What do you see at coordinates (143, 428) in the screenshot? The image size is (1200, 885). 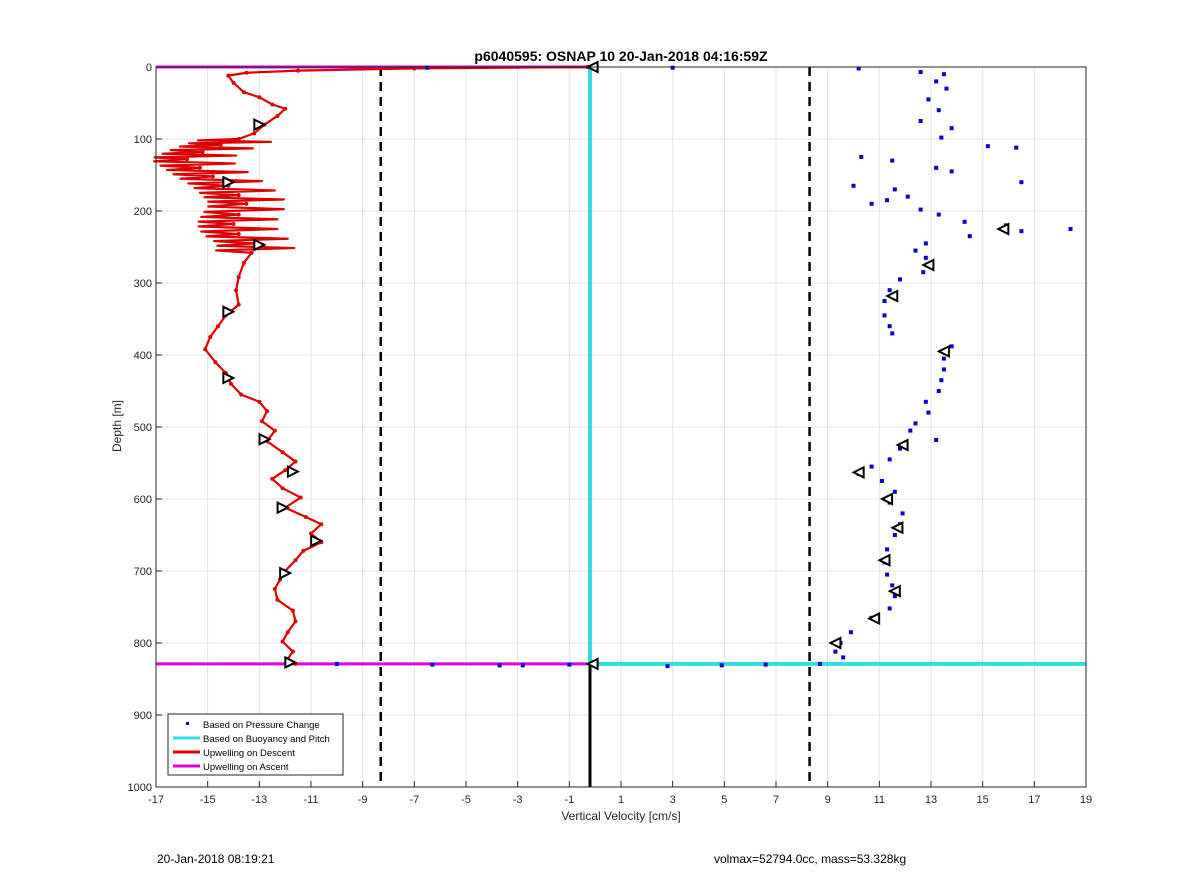 I see `y-tick-label: 500` at bounding box center [143, 428].